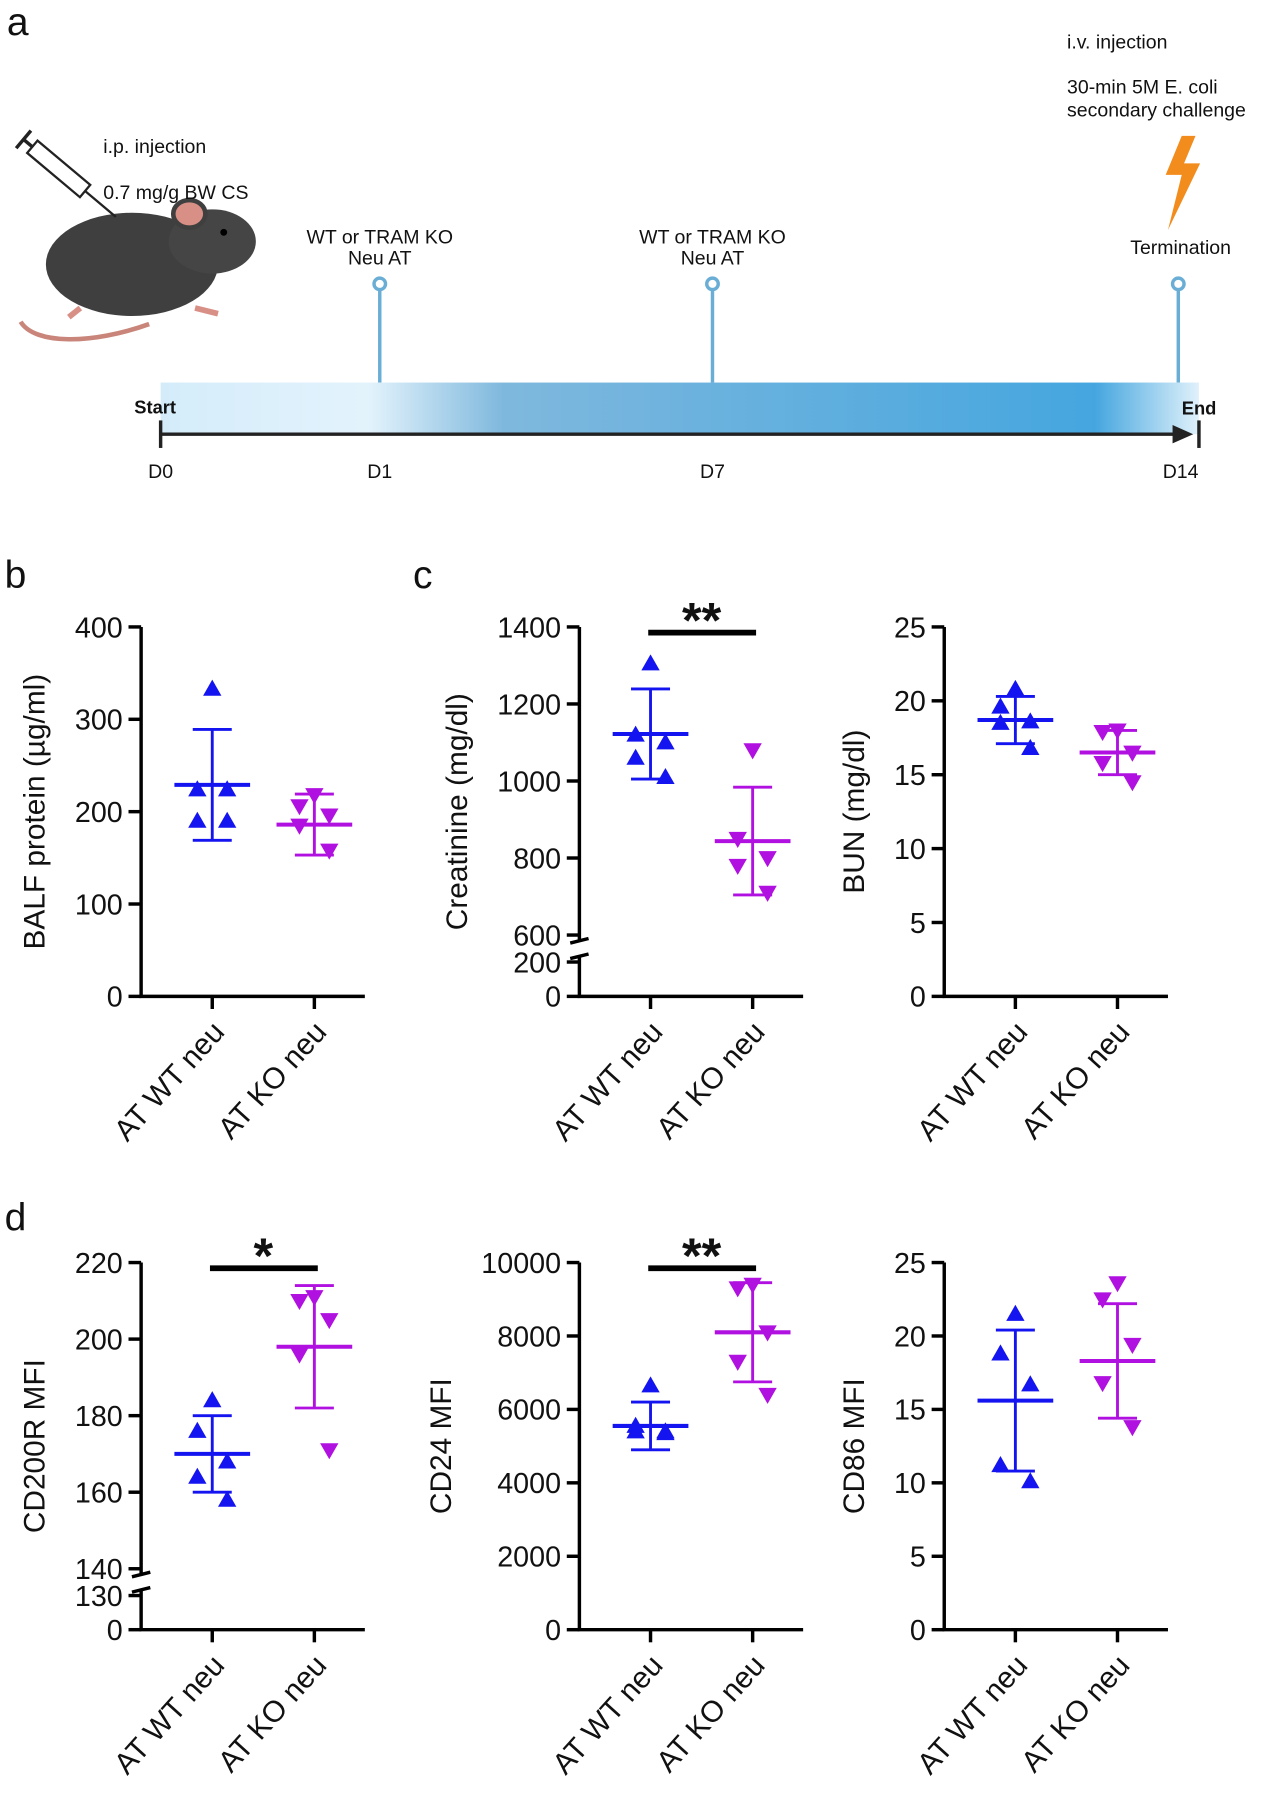  I want to click on y-tick-label: 800, so click(537, 859).